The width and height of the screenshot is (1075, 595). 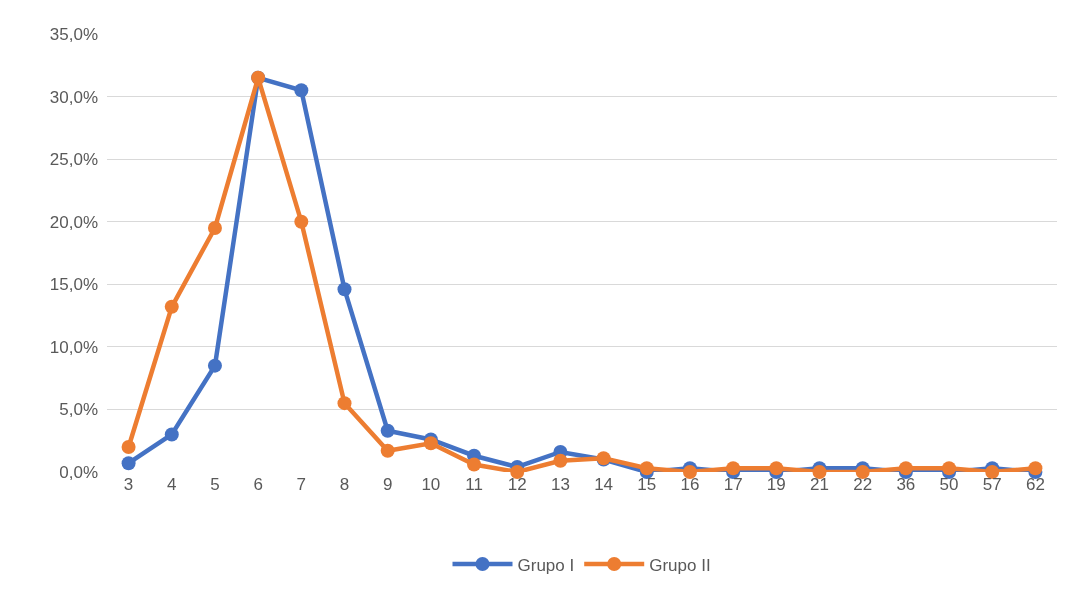 What do you see at coordinates (172, 484) in the screenshot?
I see `x-tick-label: 4` at bounding box center [172, 484].